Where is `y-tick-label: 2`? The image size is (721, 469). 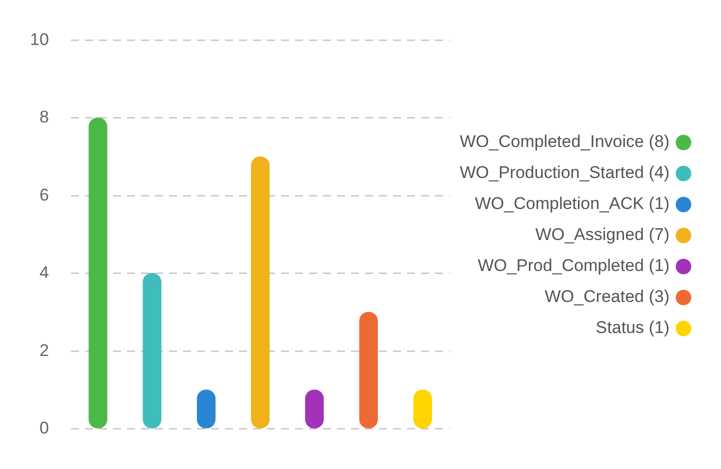
y-tick-label: 2 is located at coordinates (44, 350).